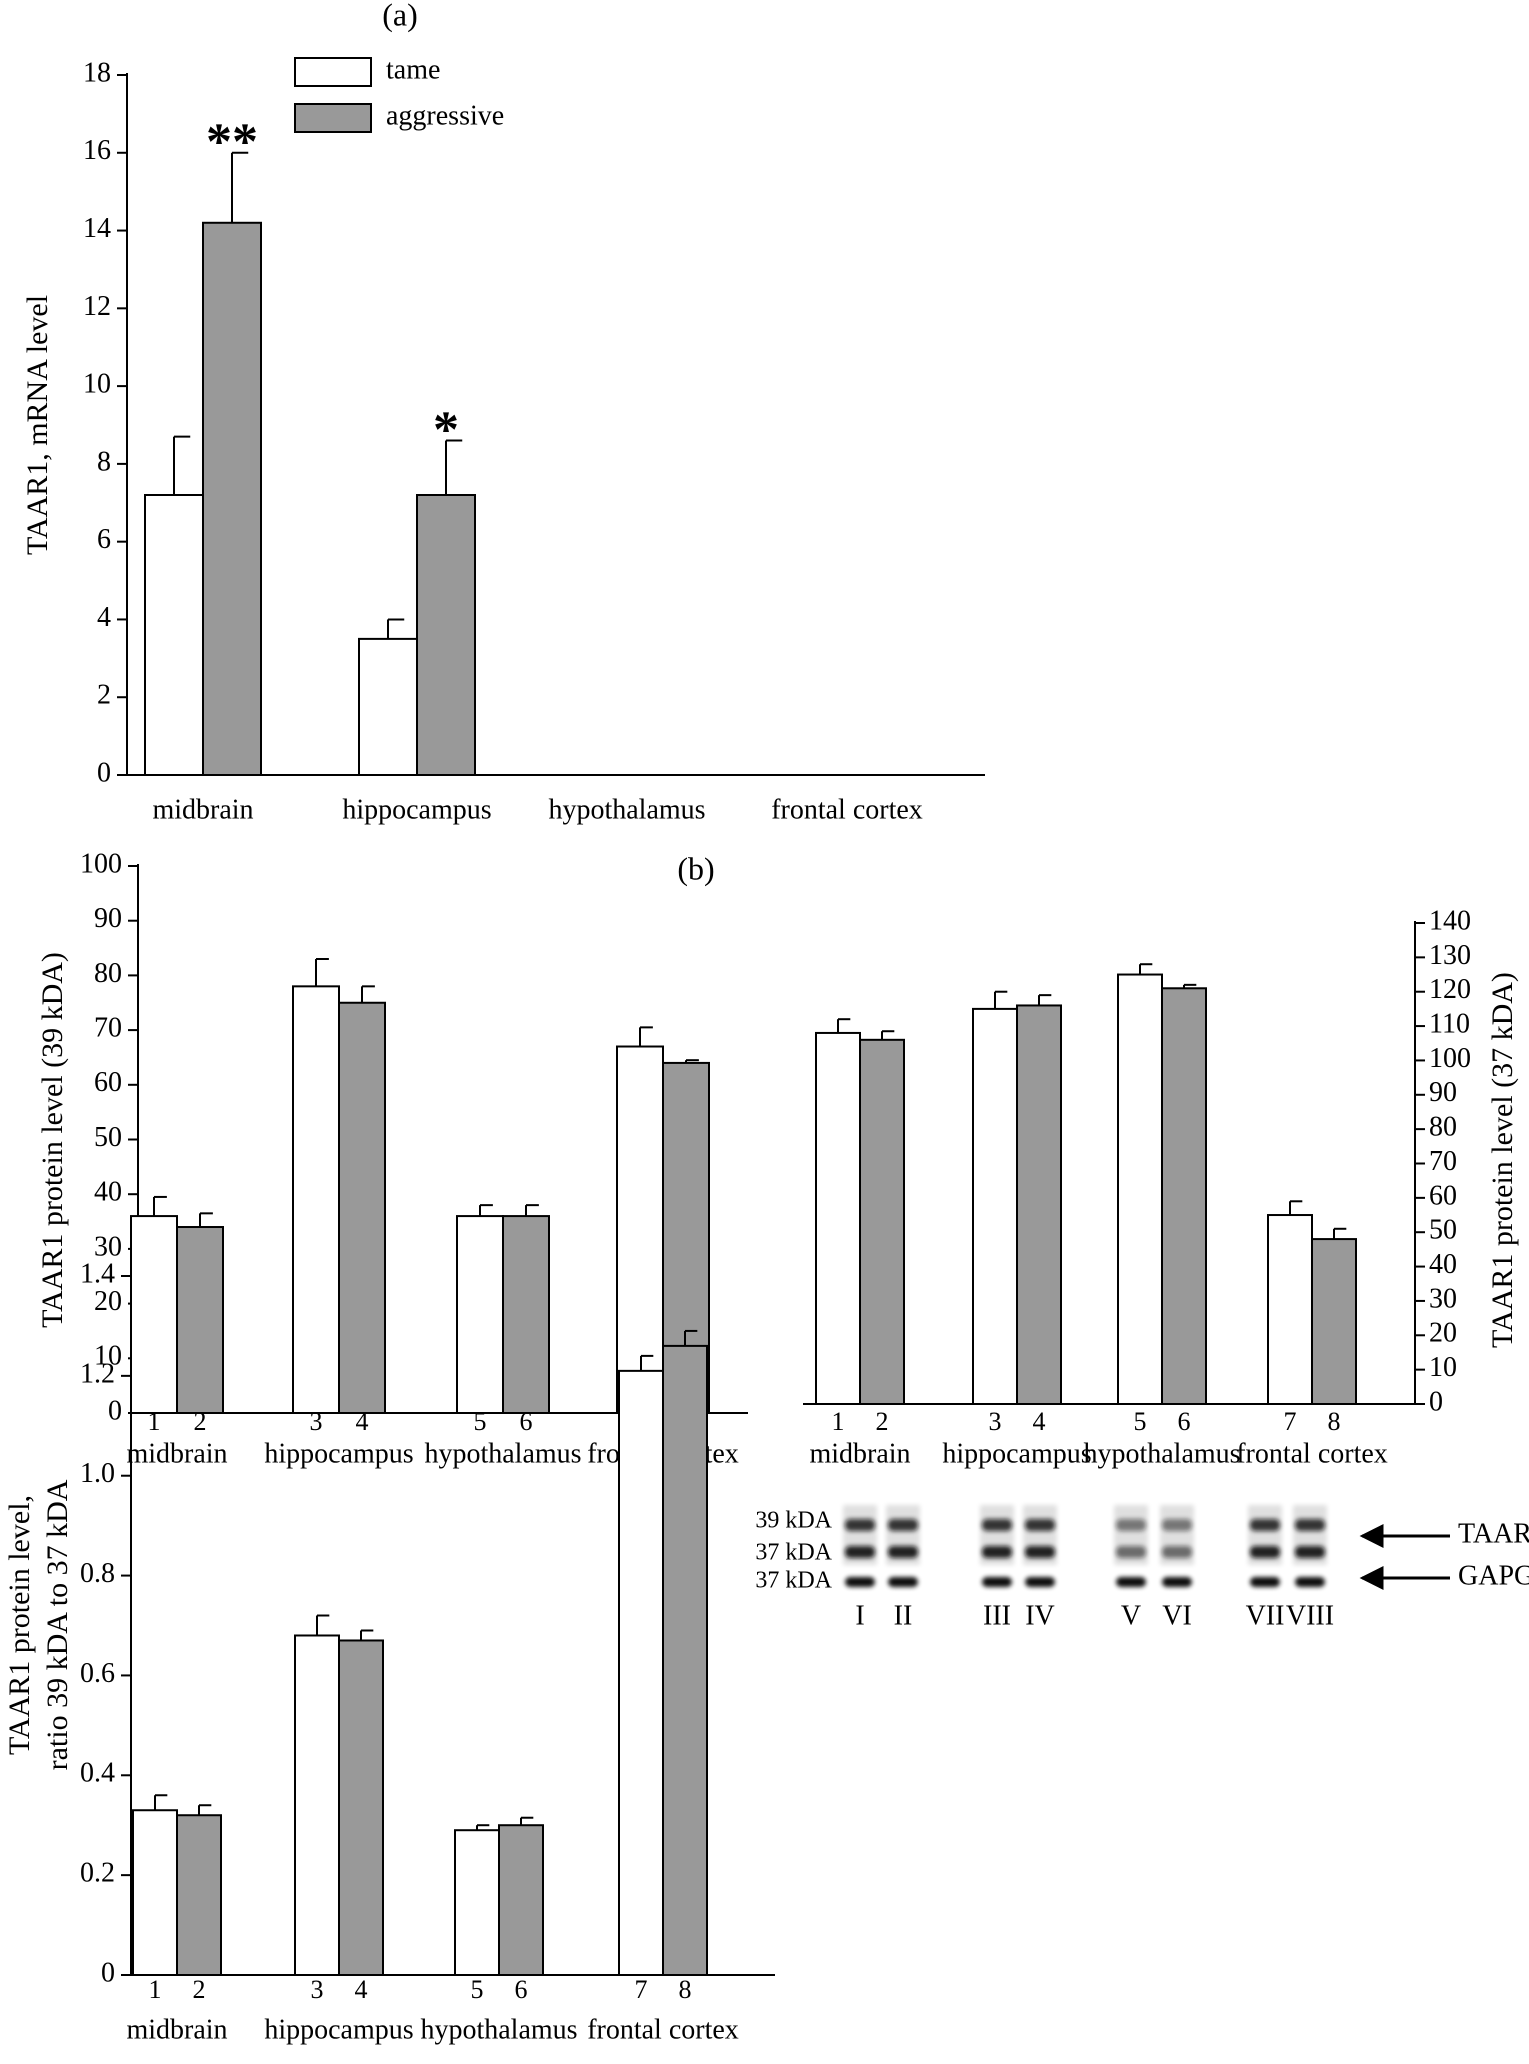 This screenshot has height=2064, width=1529. Describe the element at coordinates (97, 150) in the screenshot. I see `y-tick-label: 16` at that location.